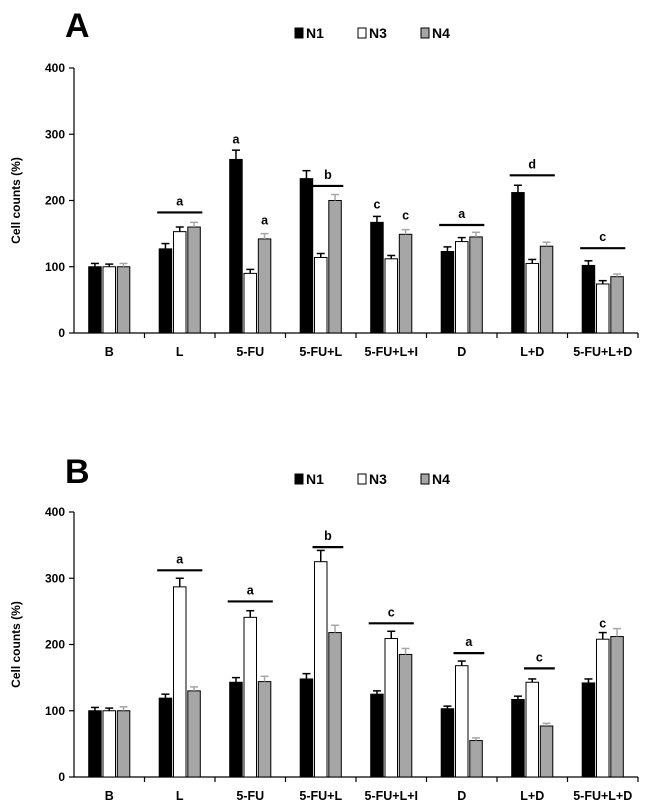  Describe the element at coordinates (77, 26) in the screenshot. I see `panel-letter: A` at that location.